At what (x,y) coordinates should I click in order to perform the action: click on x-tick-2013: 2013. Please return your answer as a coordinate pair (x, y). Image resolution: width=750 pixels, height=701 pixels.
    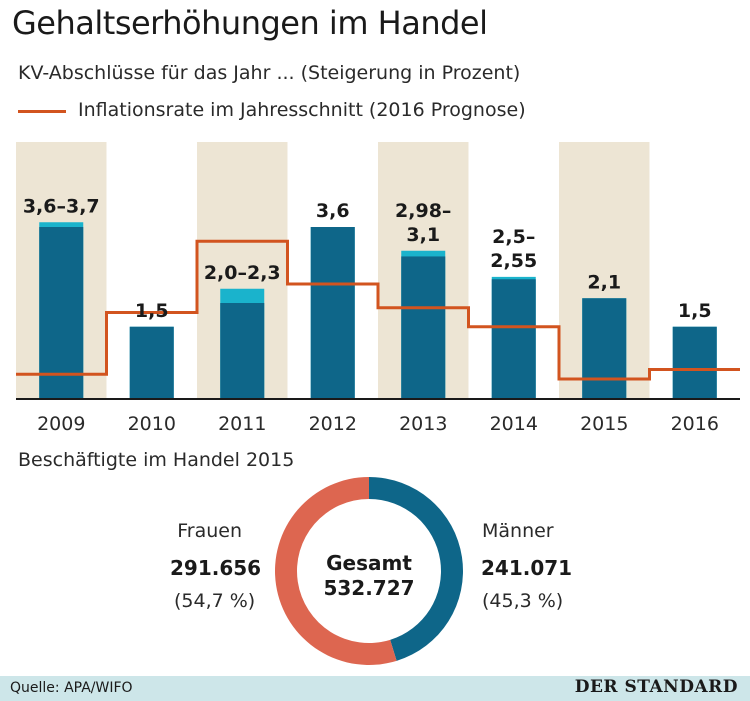
    Looking at the image, I should click on (423, 424).